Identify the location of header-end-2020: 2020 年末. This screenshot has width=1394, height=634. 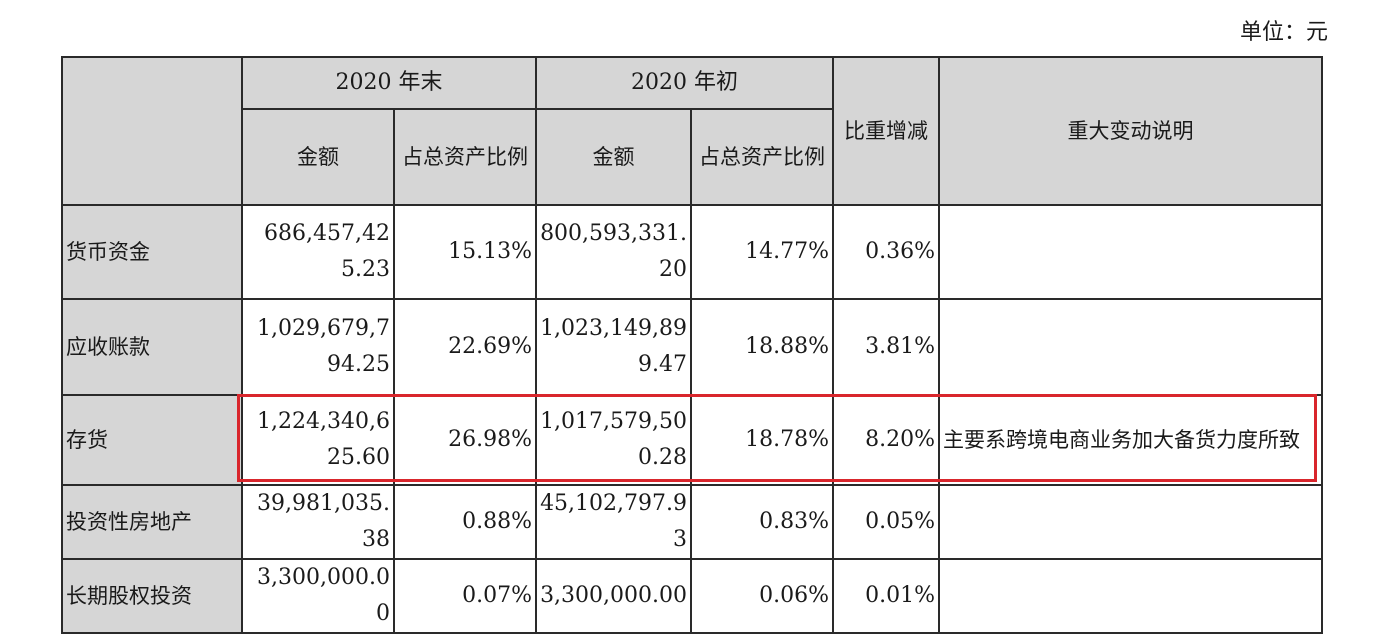
(389, 83).